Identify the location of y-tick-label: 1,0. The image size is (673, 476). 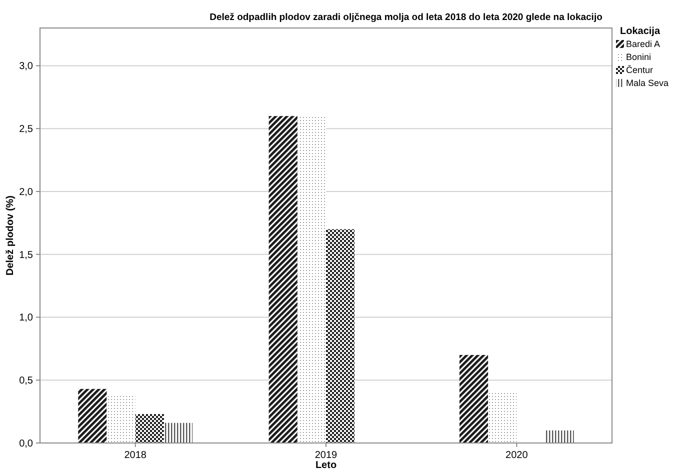
(26, 318).